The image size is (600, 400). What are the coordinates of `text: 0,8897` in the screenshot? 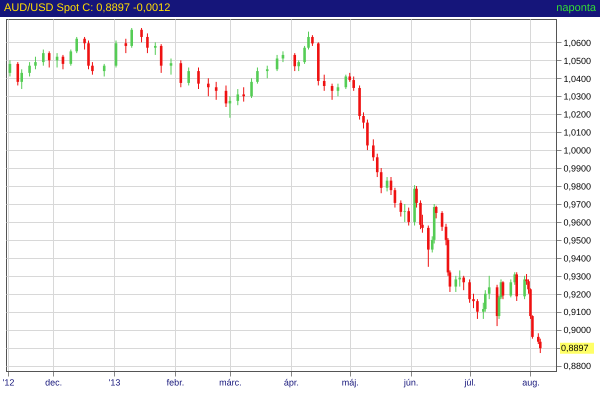 It's located at (575, 348).